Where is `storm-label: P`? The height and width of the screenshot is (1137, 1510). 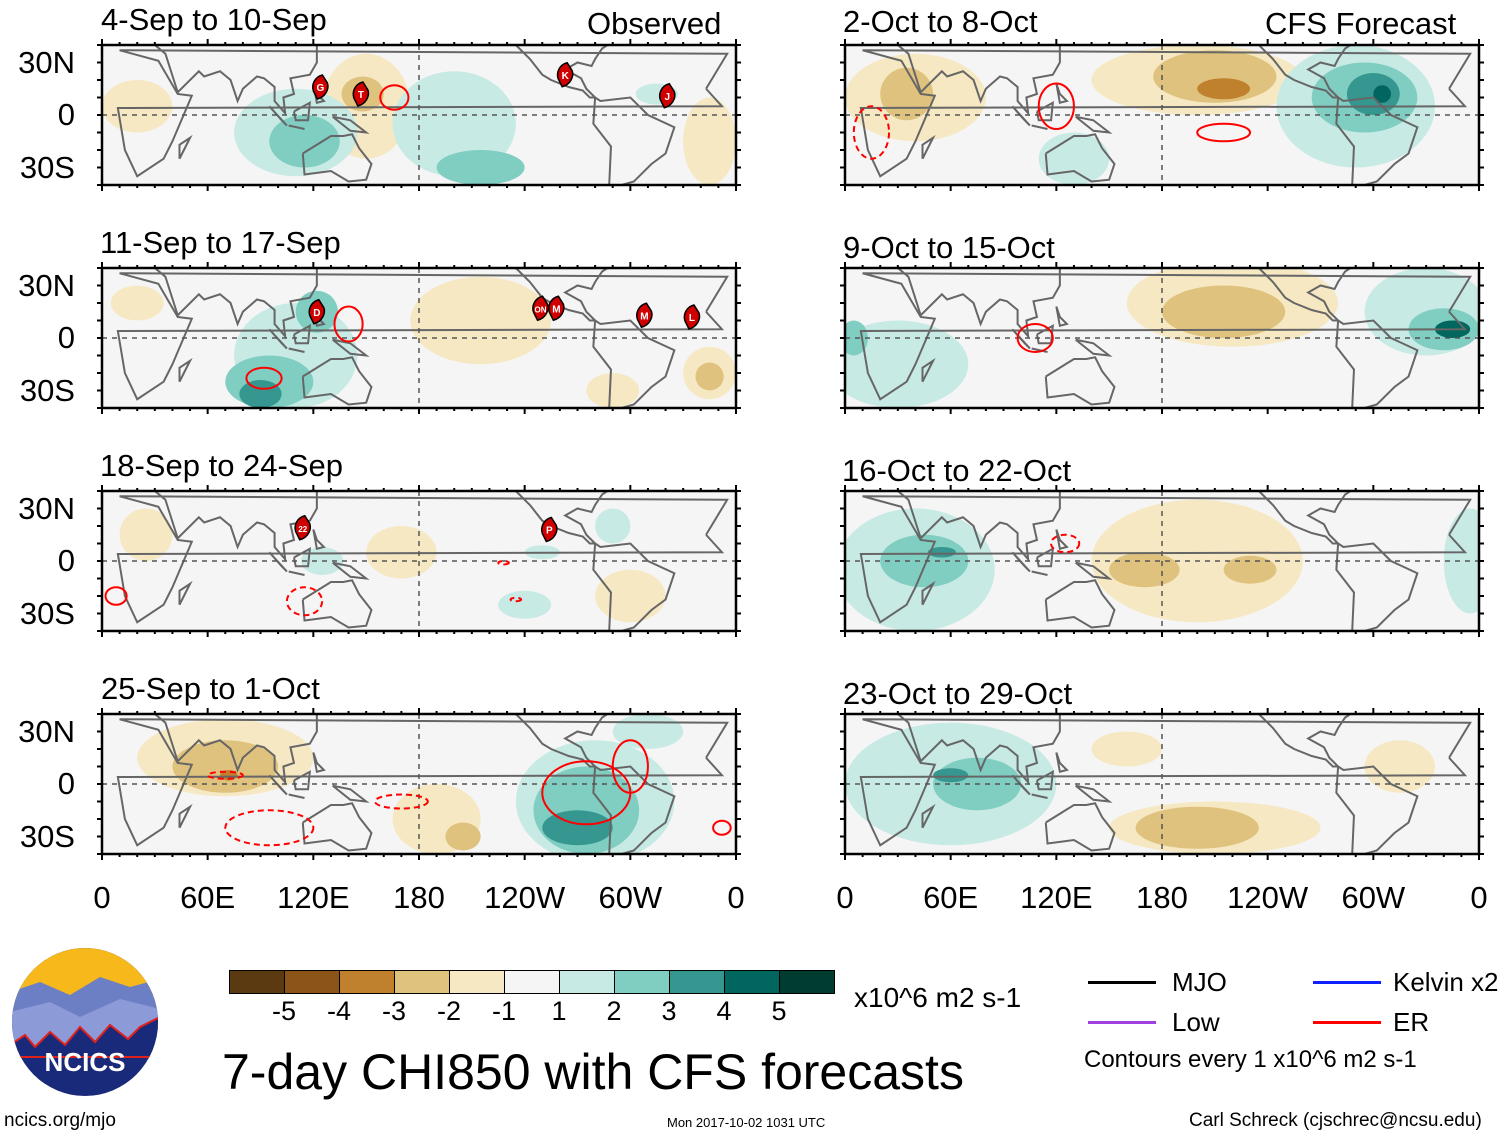
storm-label: P is located at coordinates (549, 531).